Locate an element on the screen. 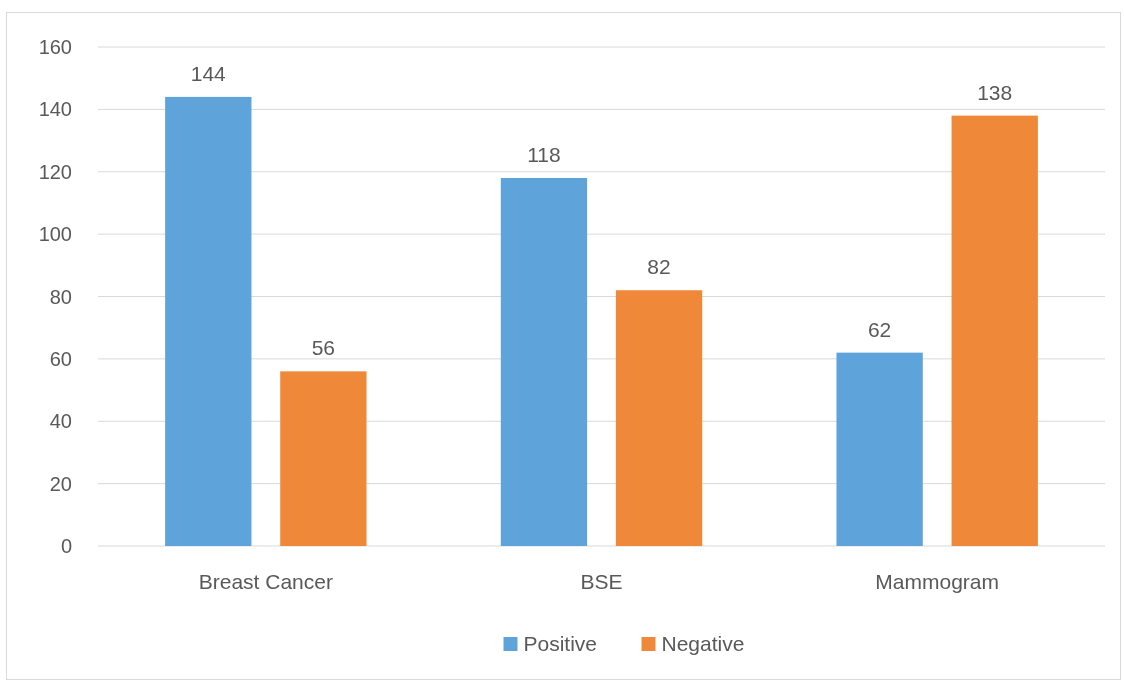  legend-label: Negative is located at coordinates (703, 644).